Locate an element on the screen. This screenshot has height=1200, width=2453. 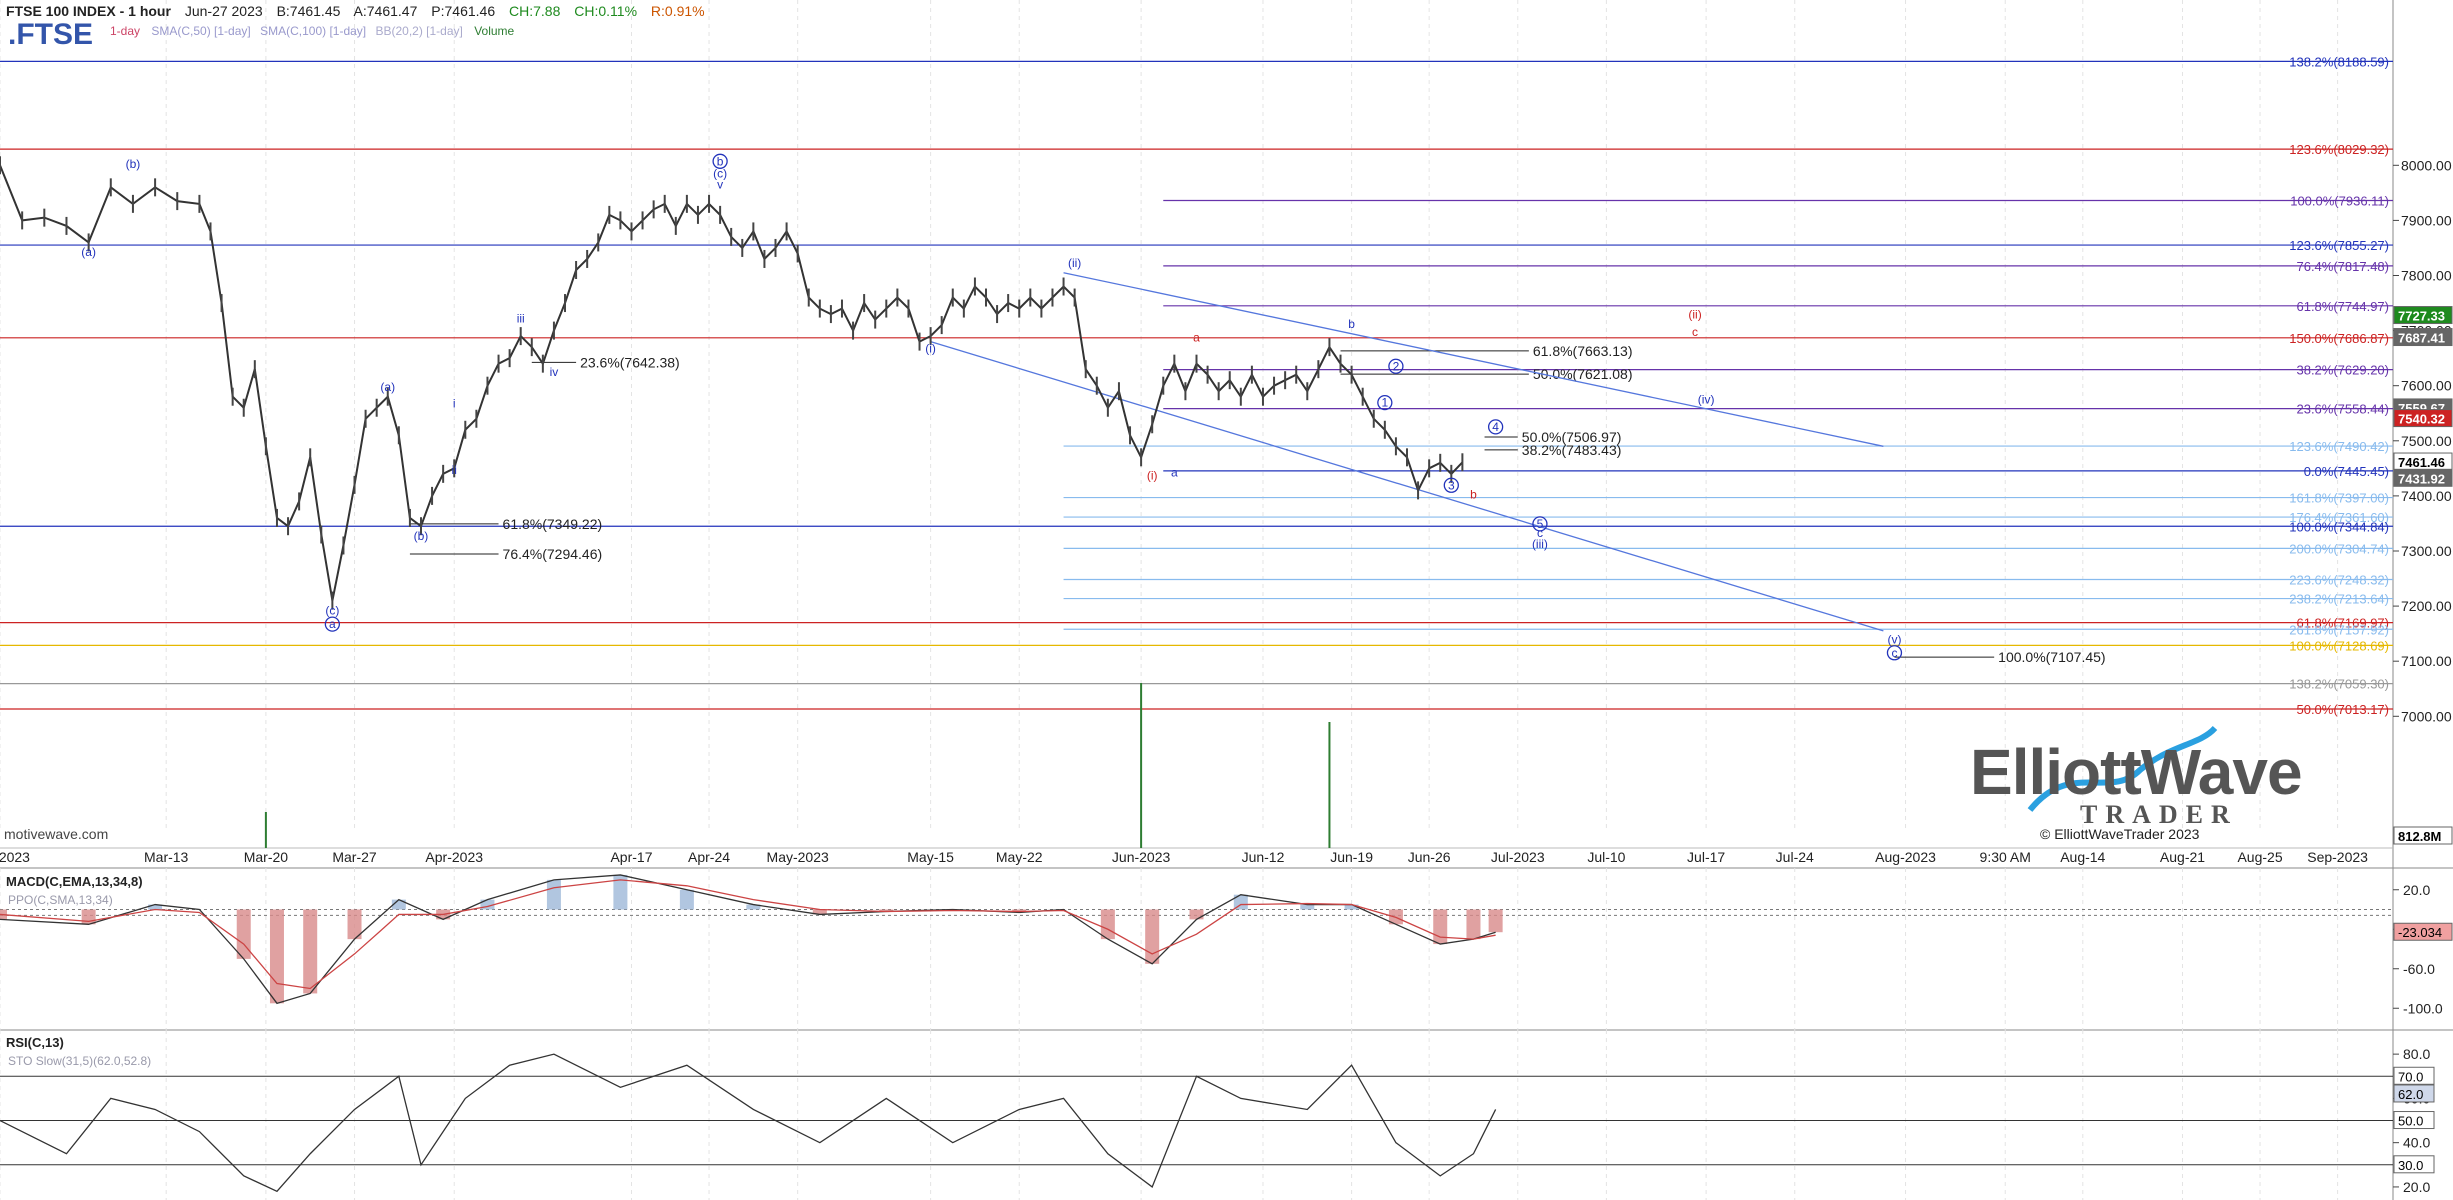
time-axis-label: Jun-26 is located at coordinates (1429, 857).